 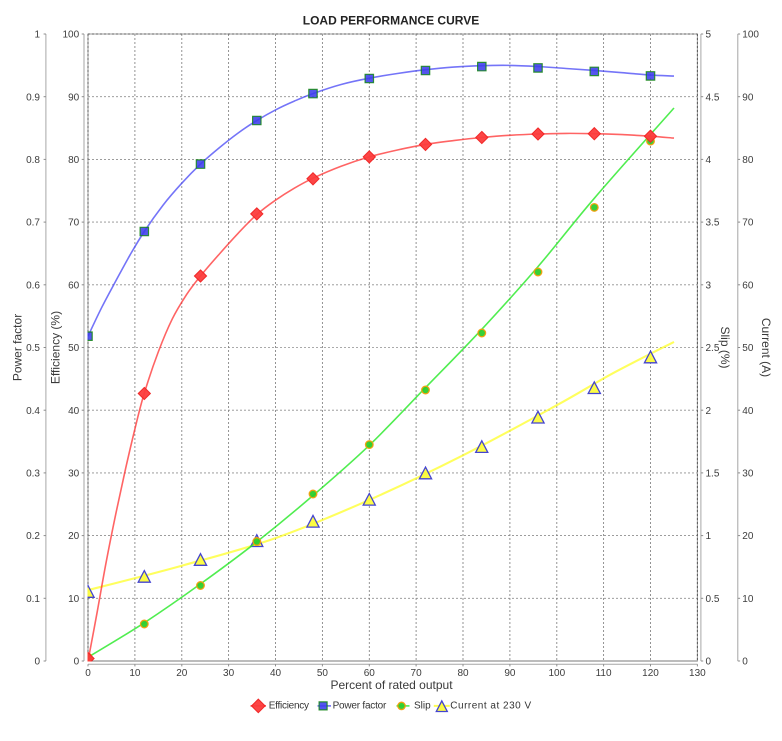 I want to click on svg-text: 4, so click(x=709, y=160).